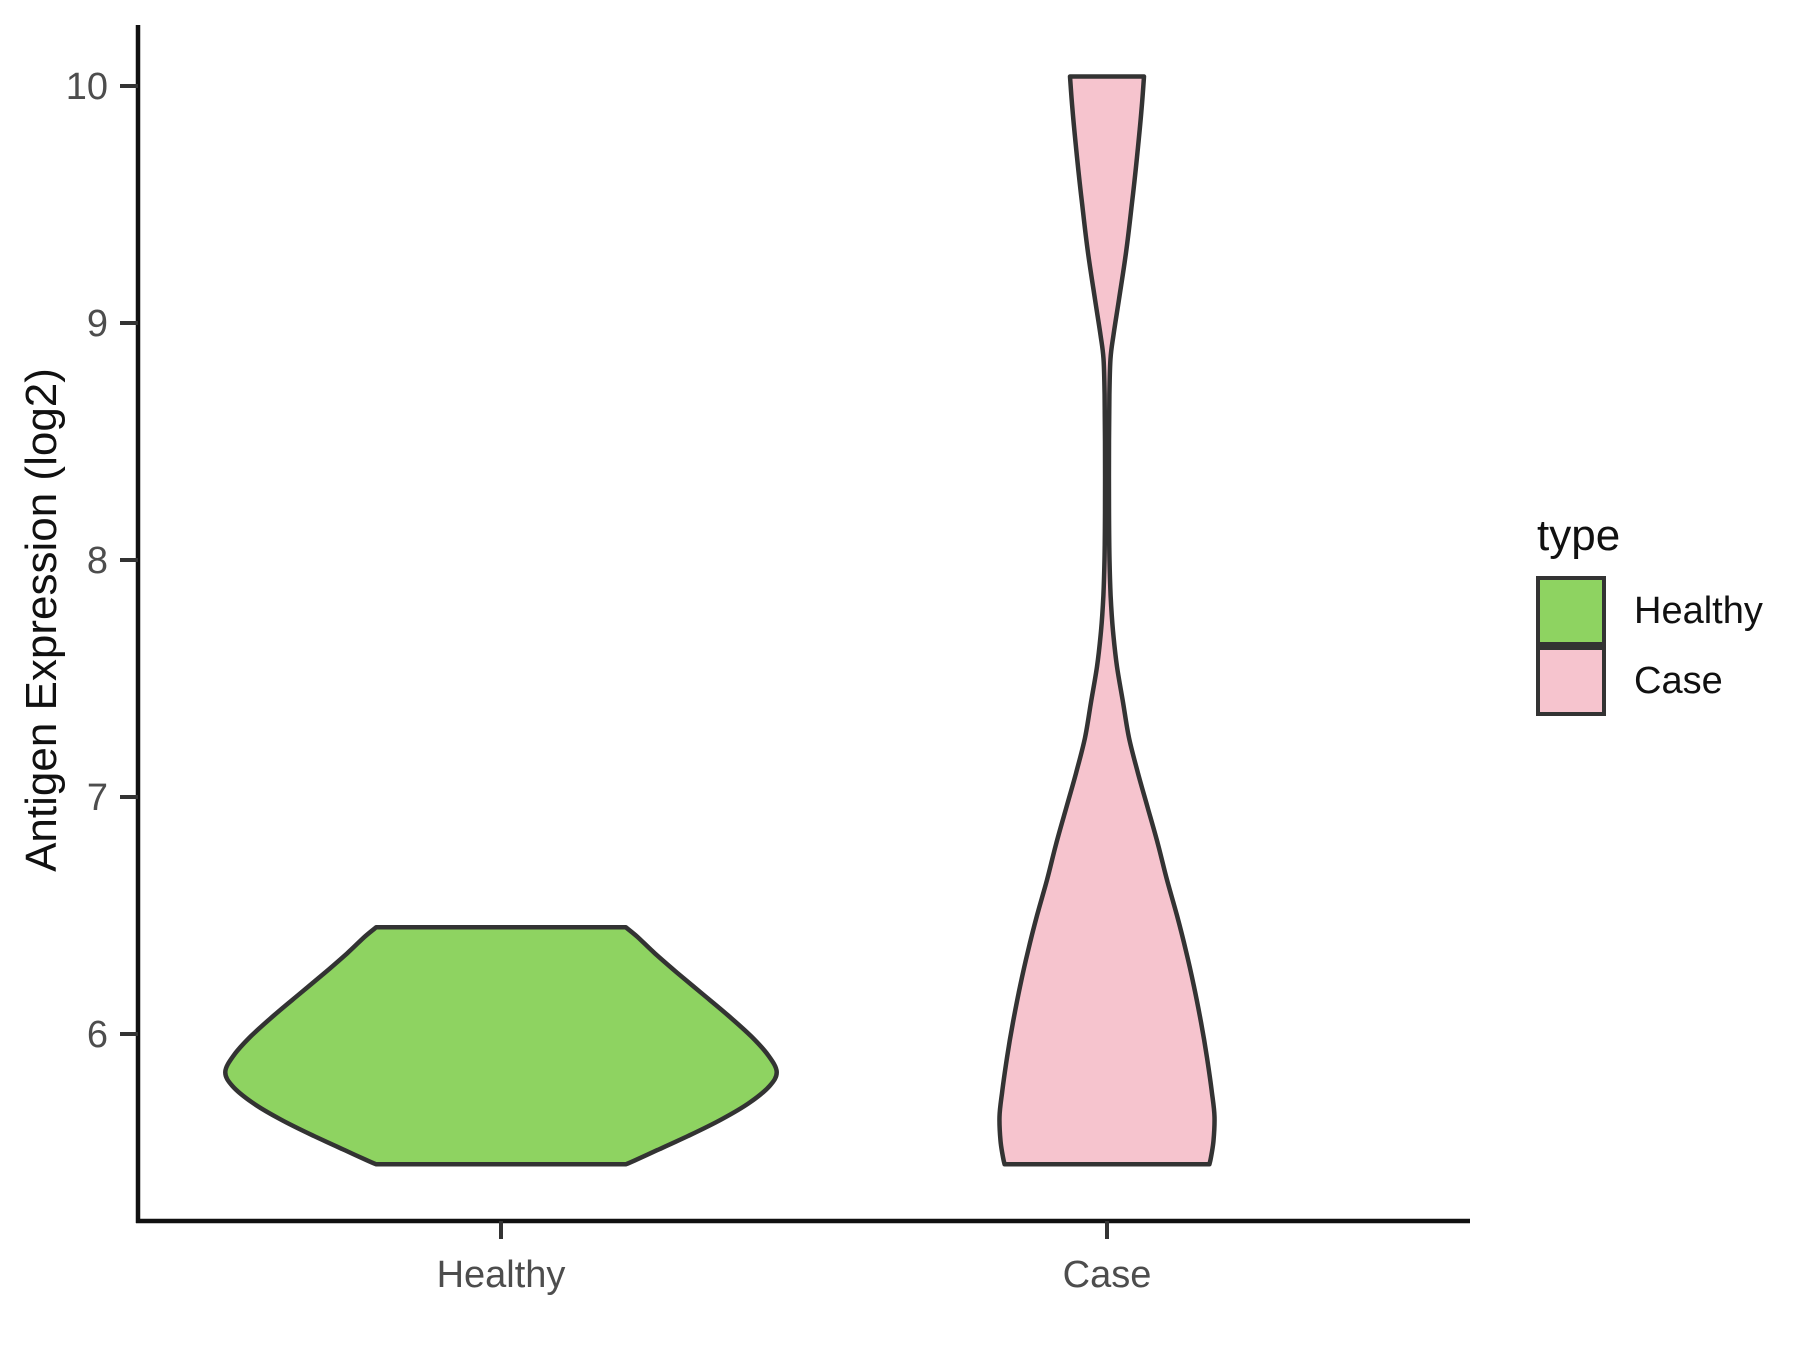 Image resolution: width=1800 pixels, height=1350 pixels. I want to click on legend-key-healthy-swatch, so click(1571, 611).